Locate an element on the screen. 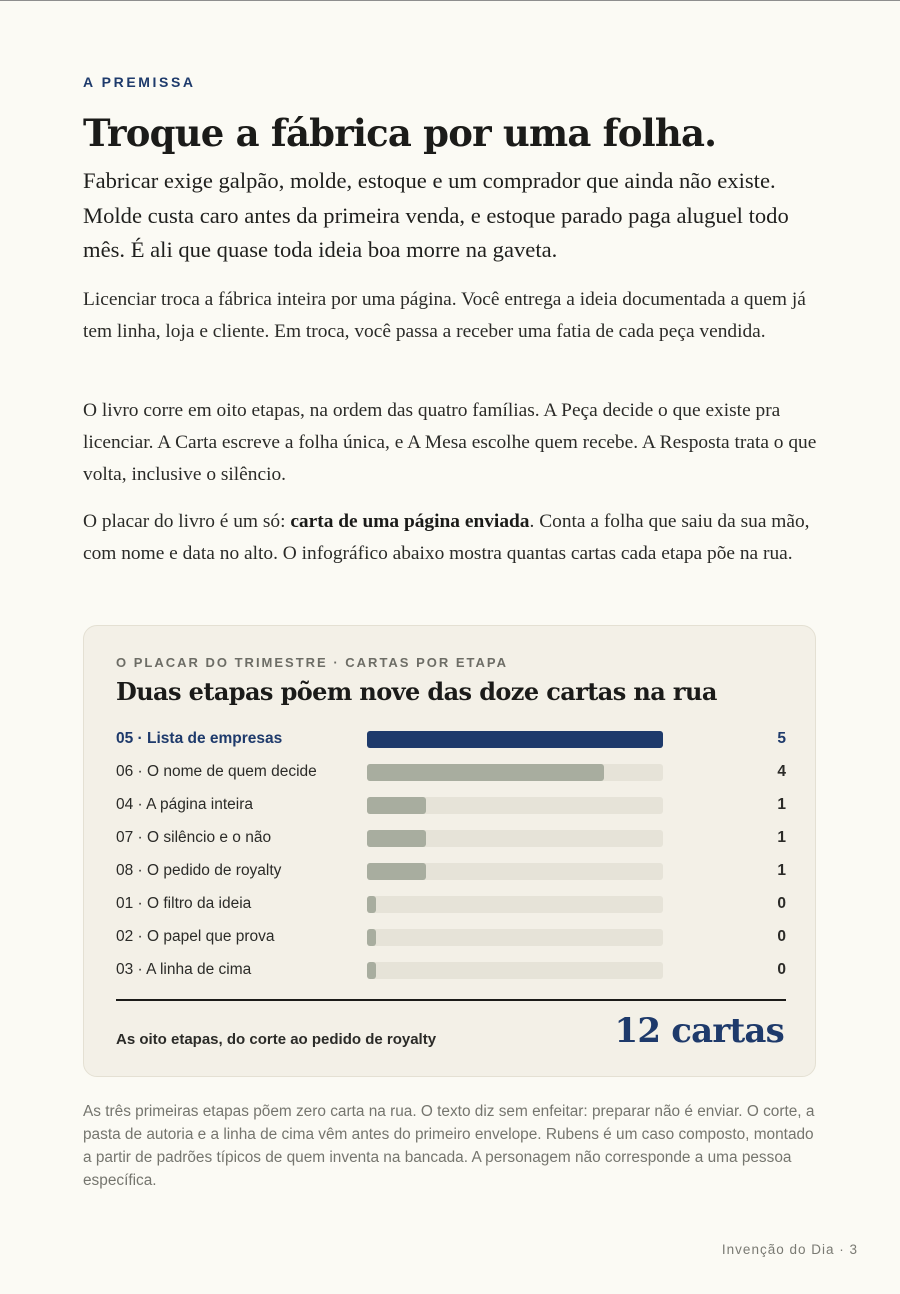 The width and height of the screenshot is (900, 1294). chart-row: 04 · A página inteira 1 is located at coordinates (451, 806).